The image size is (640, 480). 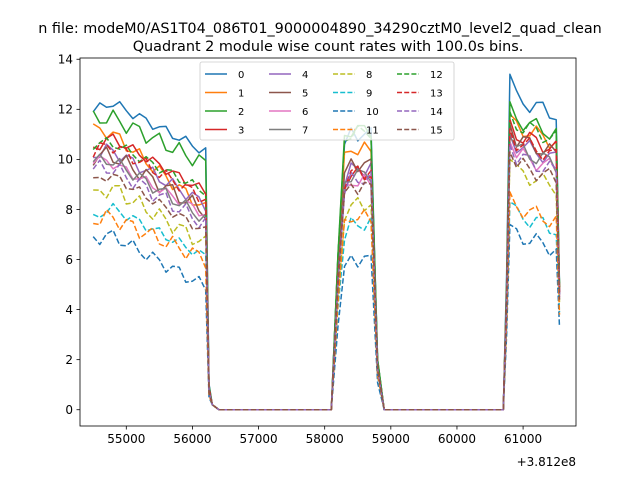 I want to click on x-axis: 55000 56000 57000 58000 59000 60000 61000, so click(x=324, y=436).